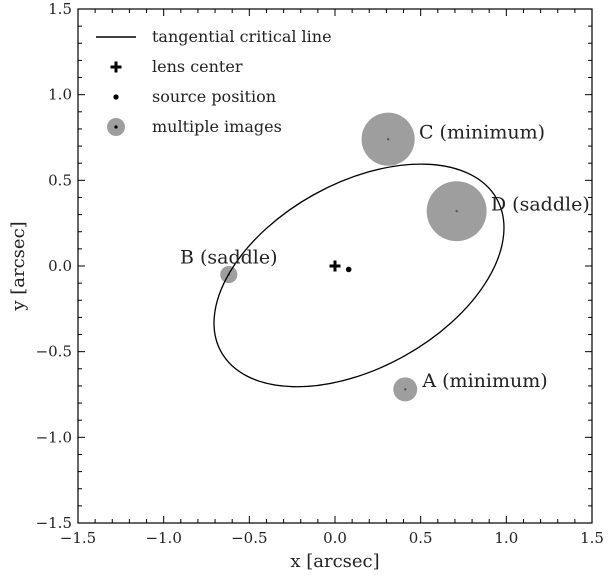  I want to click on x-axis-label: x [arcsec], so click(334, 561).